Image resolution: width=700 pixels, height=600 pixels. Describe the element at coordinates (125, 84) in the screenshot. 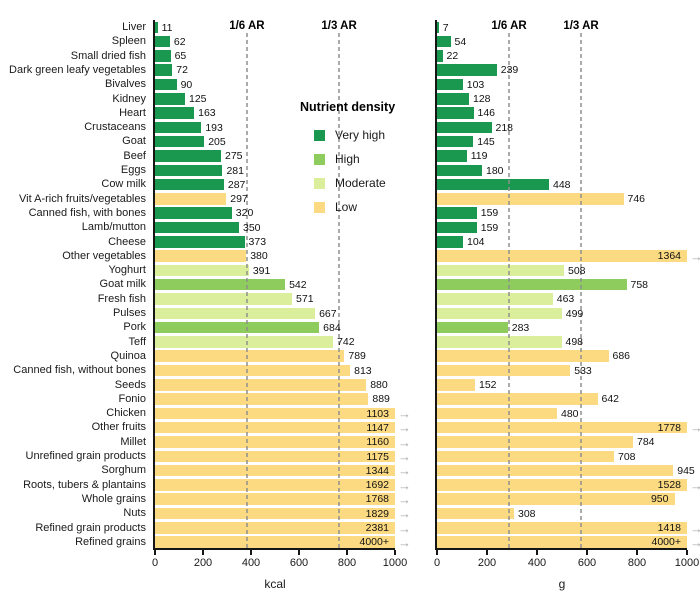

I see `category-label: Bivalves` at that location.